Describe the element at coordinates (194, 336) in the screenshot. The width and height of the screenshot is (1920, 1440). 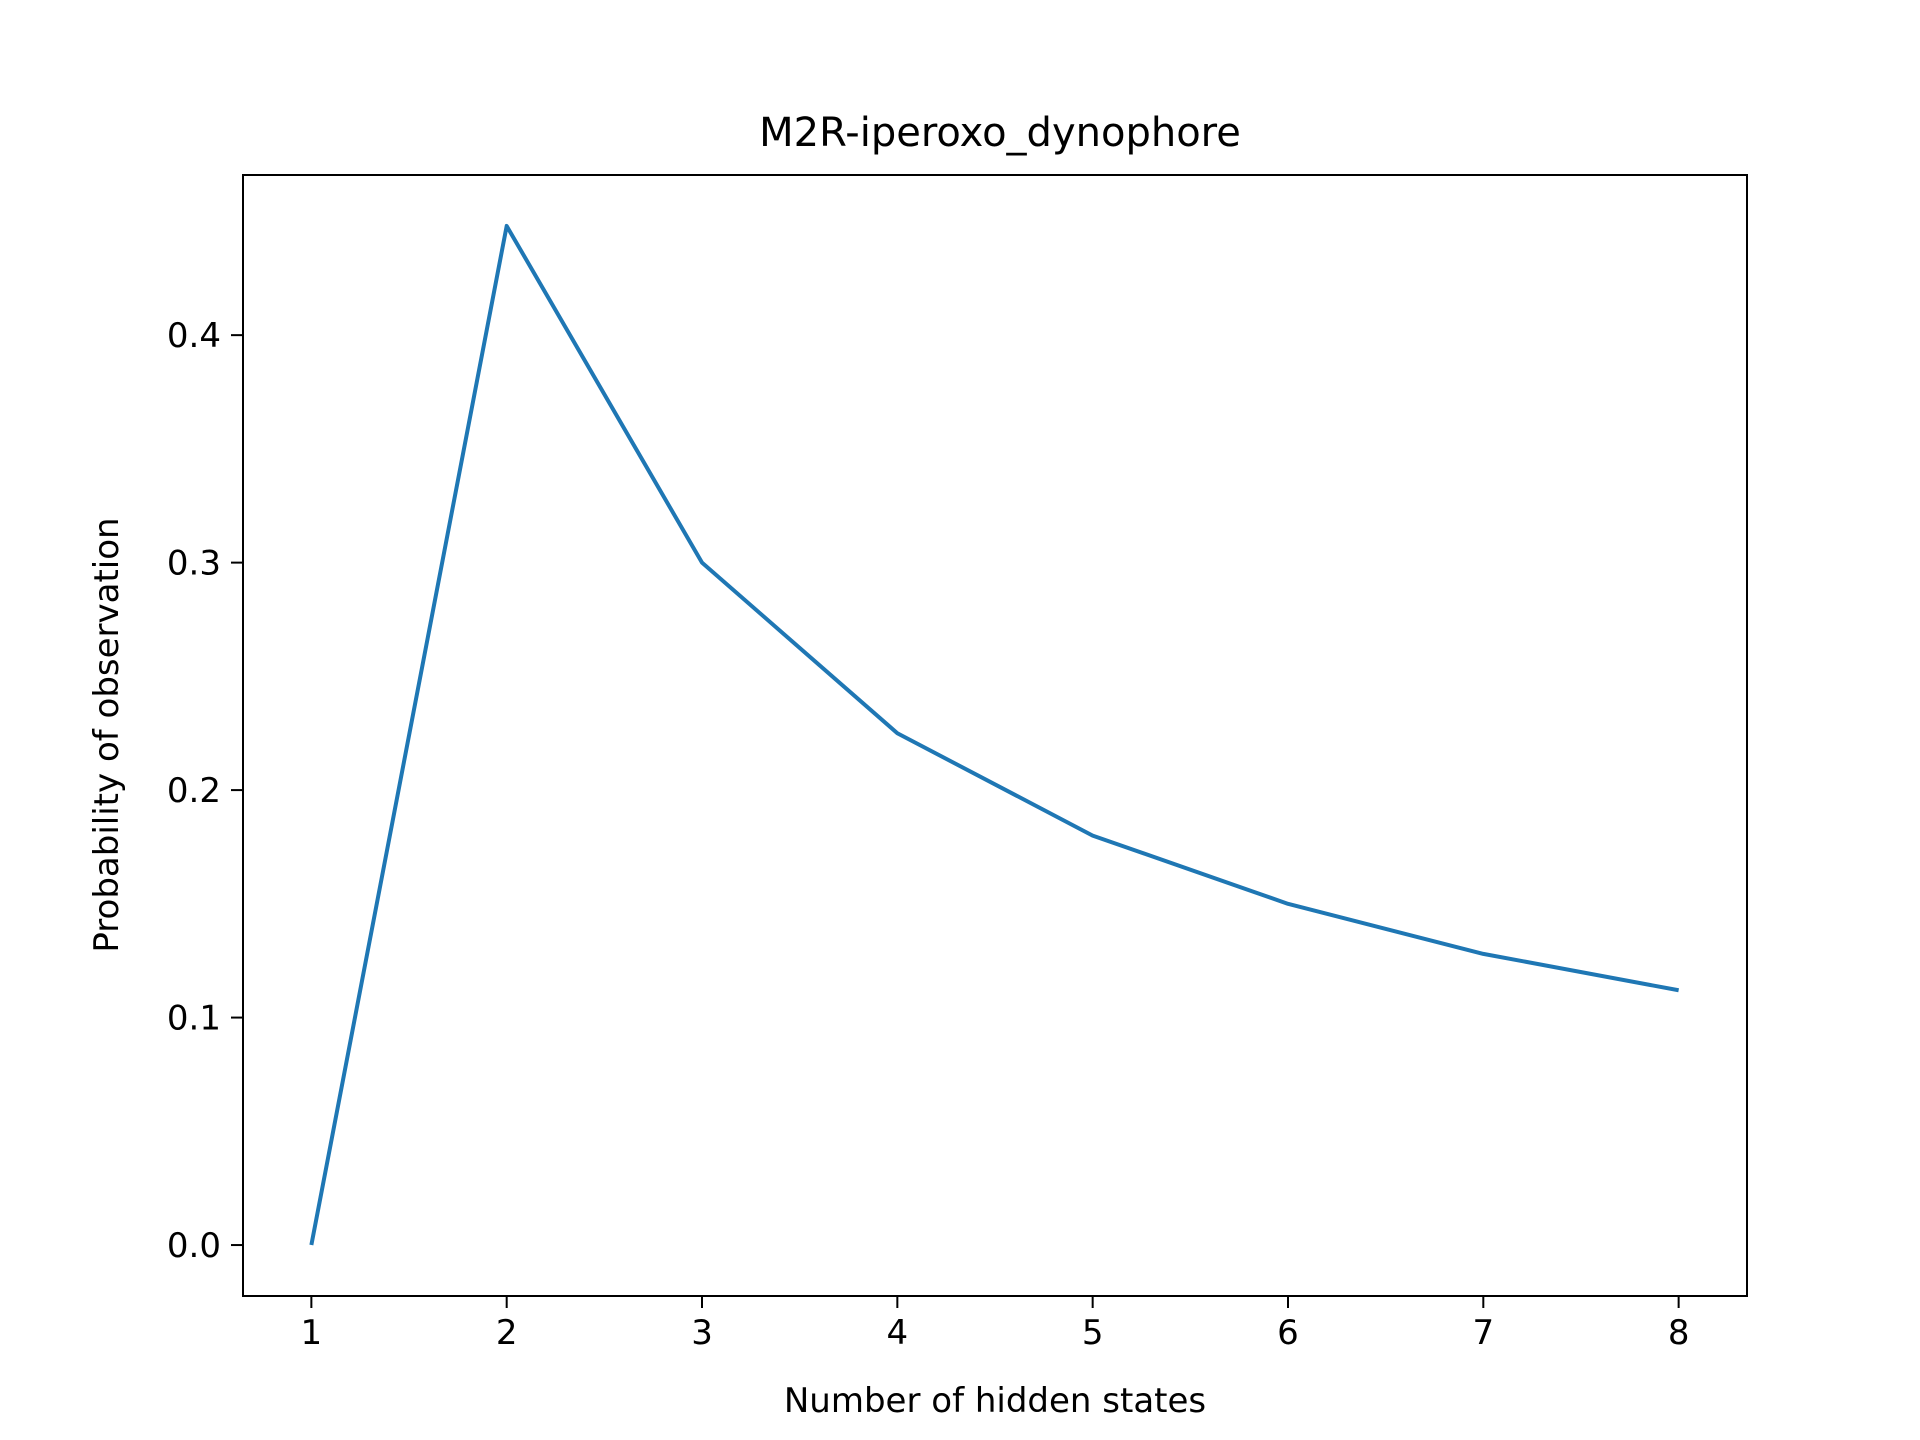
I see `y-tick-label: 0.4` at that location.